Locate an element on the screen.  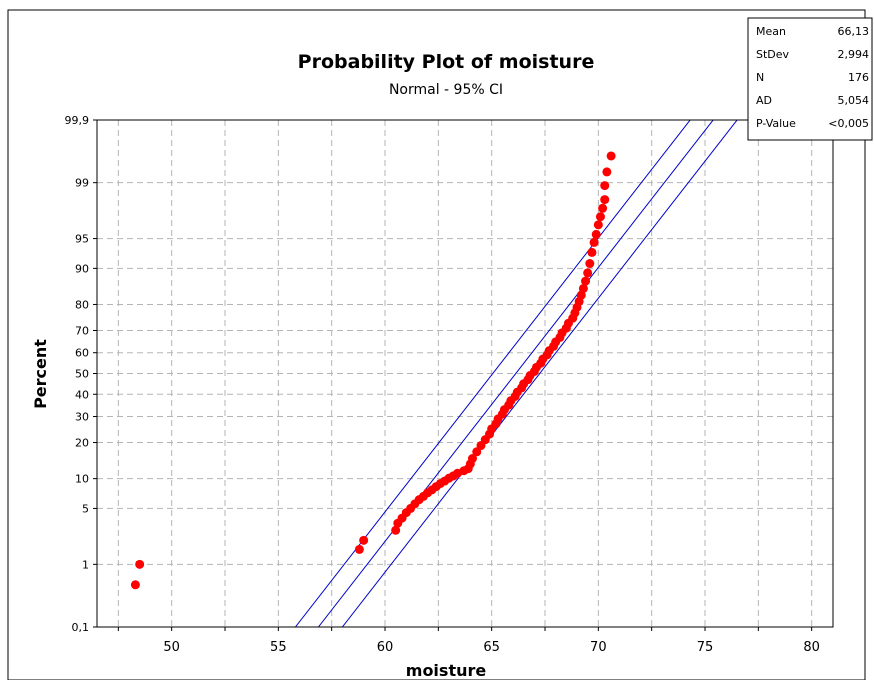
stats-label-n: N is located at coordinates (760, 77).